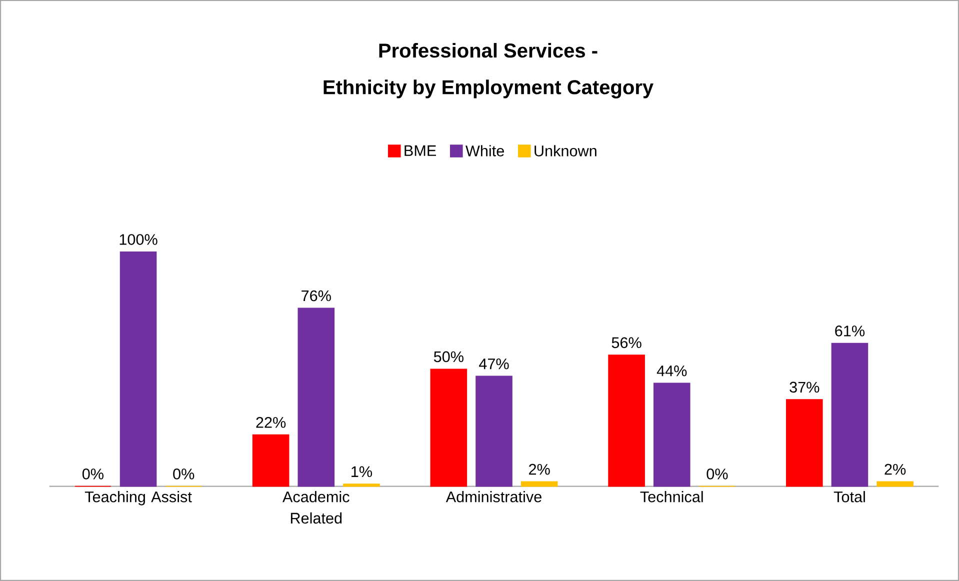 The width and height of the screenshot is (959, 581). I want to click on chart-title: Professional Services -, so click(488, 50).